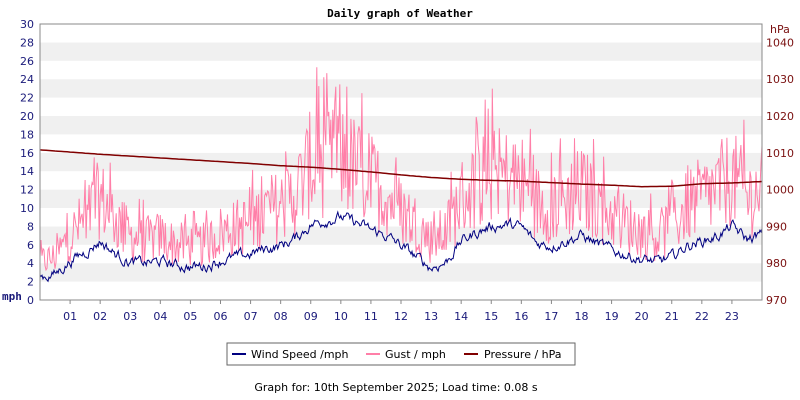 Image resolution: width=800 pixels, height=400 pixels. What do you see at coordinates (30, 226) in the screenshot?
I see `left-tick-label: 8` at bounding box center [30, 226].